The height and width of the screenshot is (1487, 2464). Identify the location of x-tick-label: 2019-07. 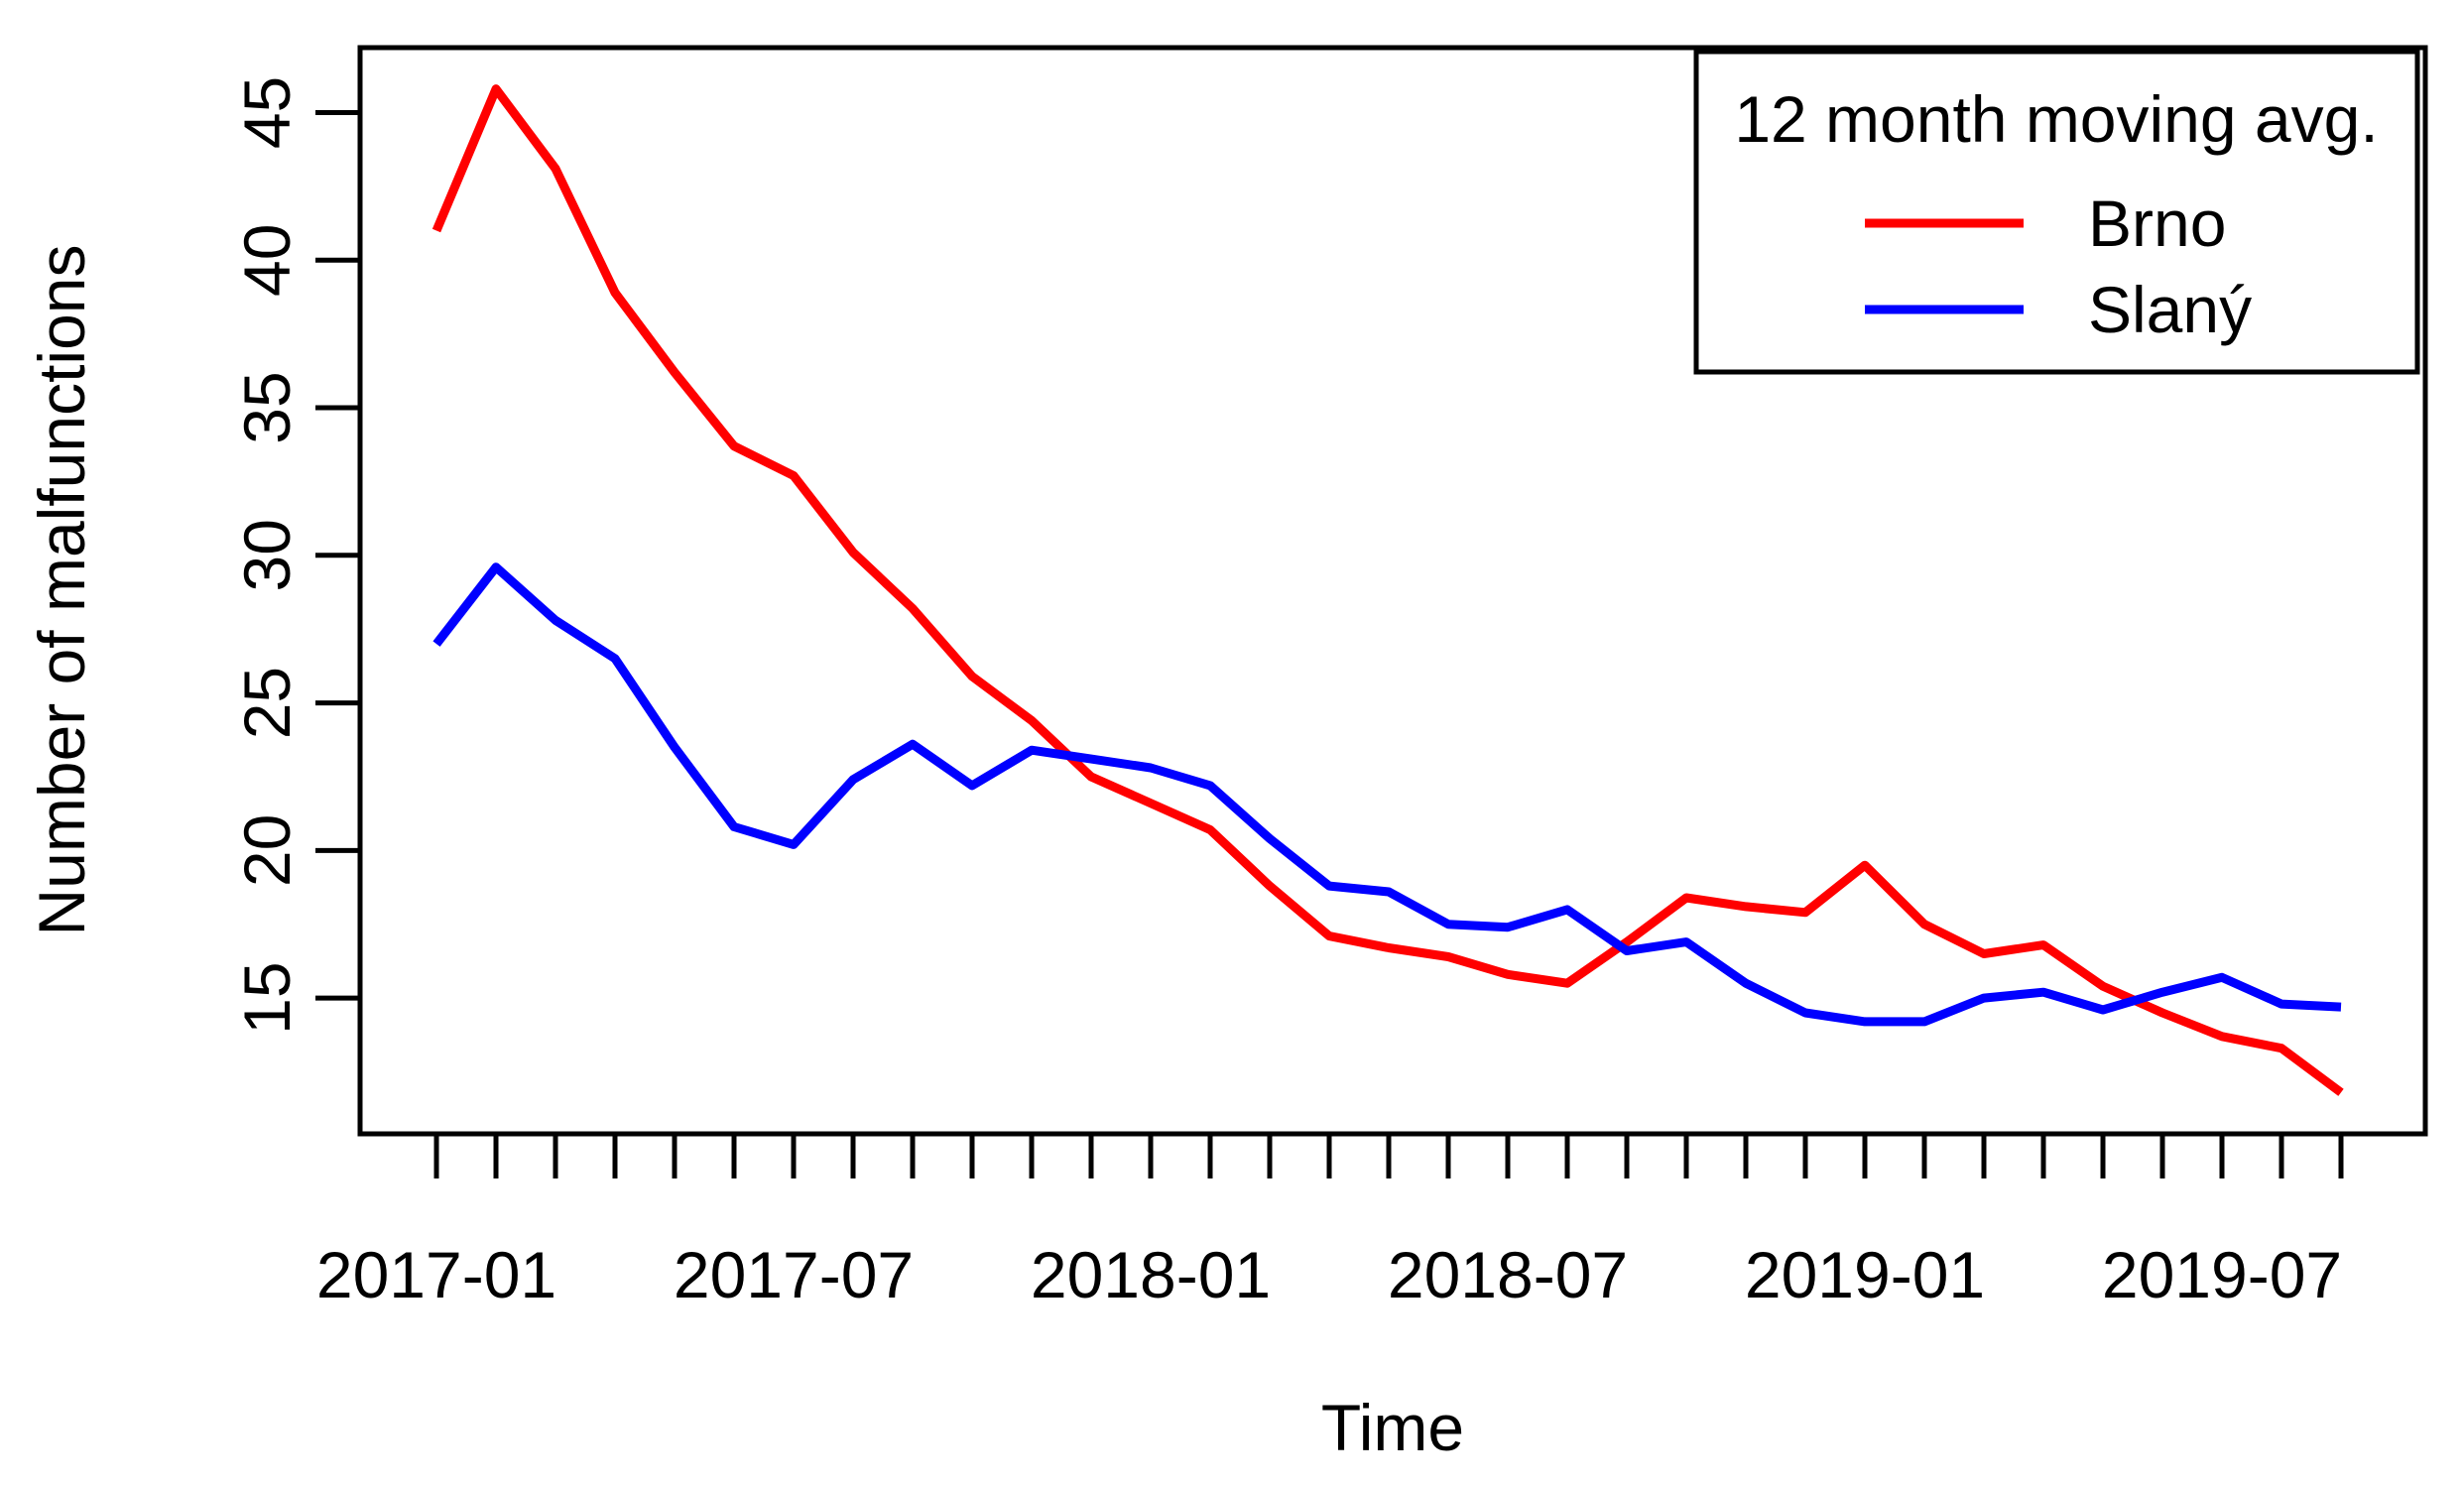
(2222, 1275).